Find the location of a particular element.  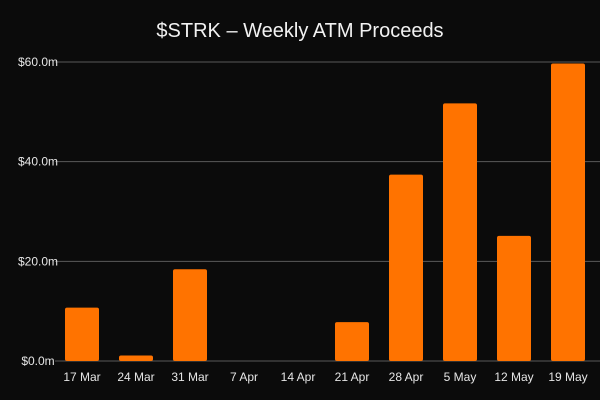

y-tick-label: $20.0m is located at coordinates (38, 261).